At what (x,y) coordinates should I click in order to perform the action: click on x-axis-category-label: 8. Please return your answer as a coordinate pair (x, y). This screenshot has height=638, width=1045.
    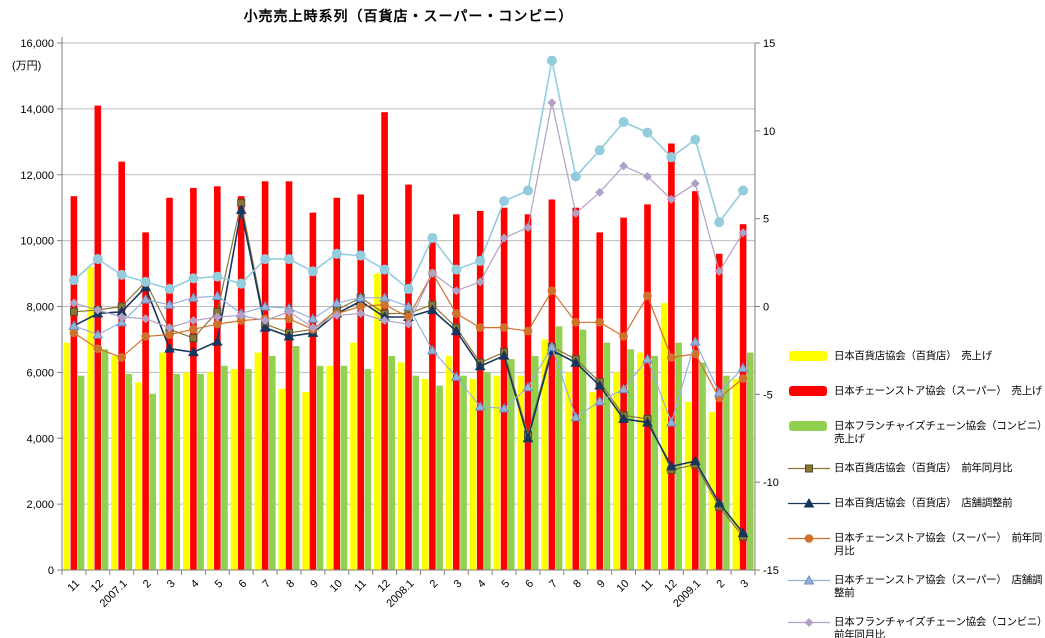
    Looking at the image, I should click on (577, 584).